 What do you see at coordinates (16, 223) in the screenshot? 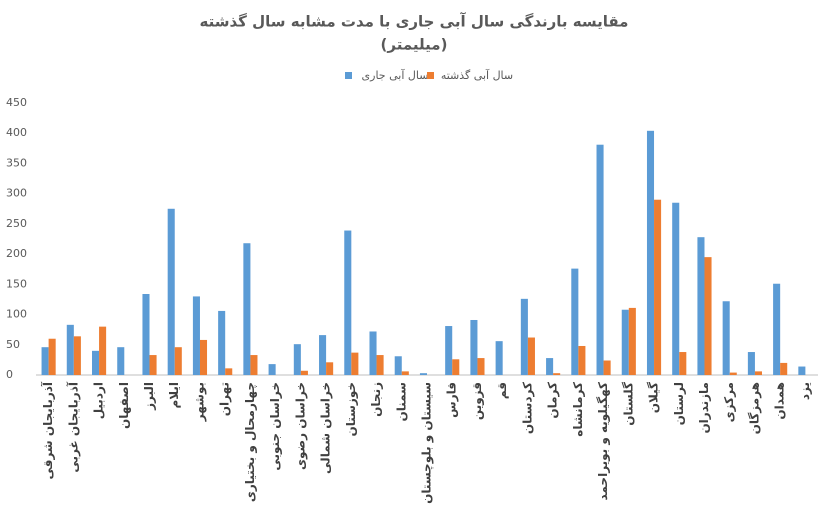
I see `y-tick-label: 250` at bounding box center [16, 223].